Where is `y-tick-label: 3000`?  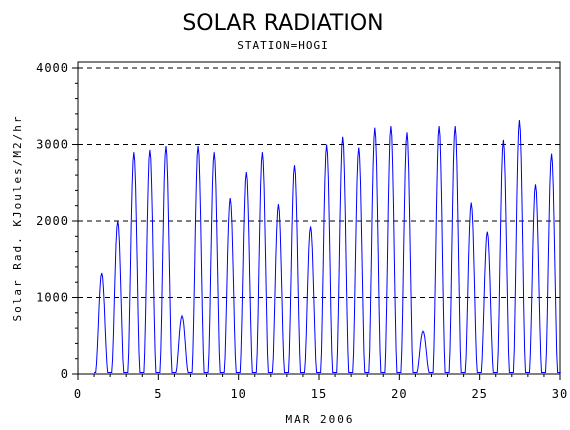
y-tick-label: 3000 is located at coordinates (52, 145).